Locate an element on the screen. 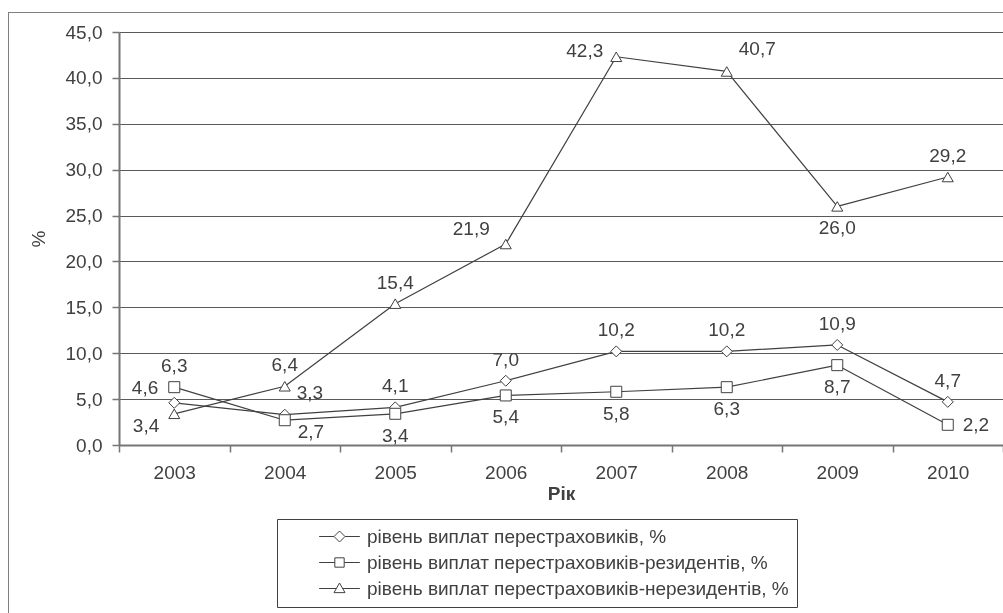 This screenshot has height=613, width=1003. y-tick-label: 35,0 is located at coordinates (84, 124).